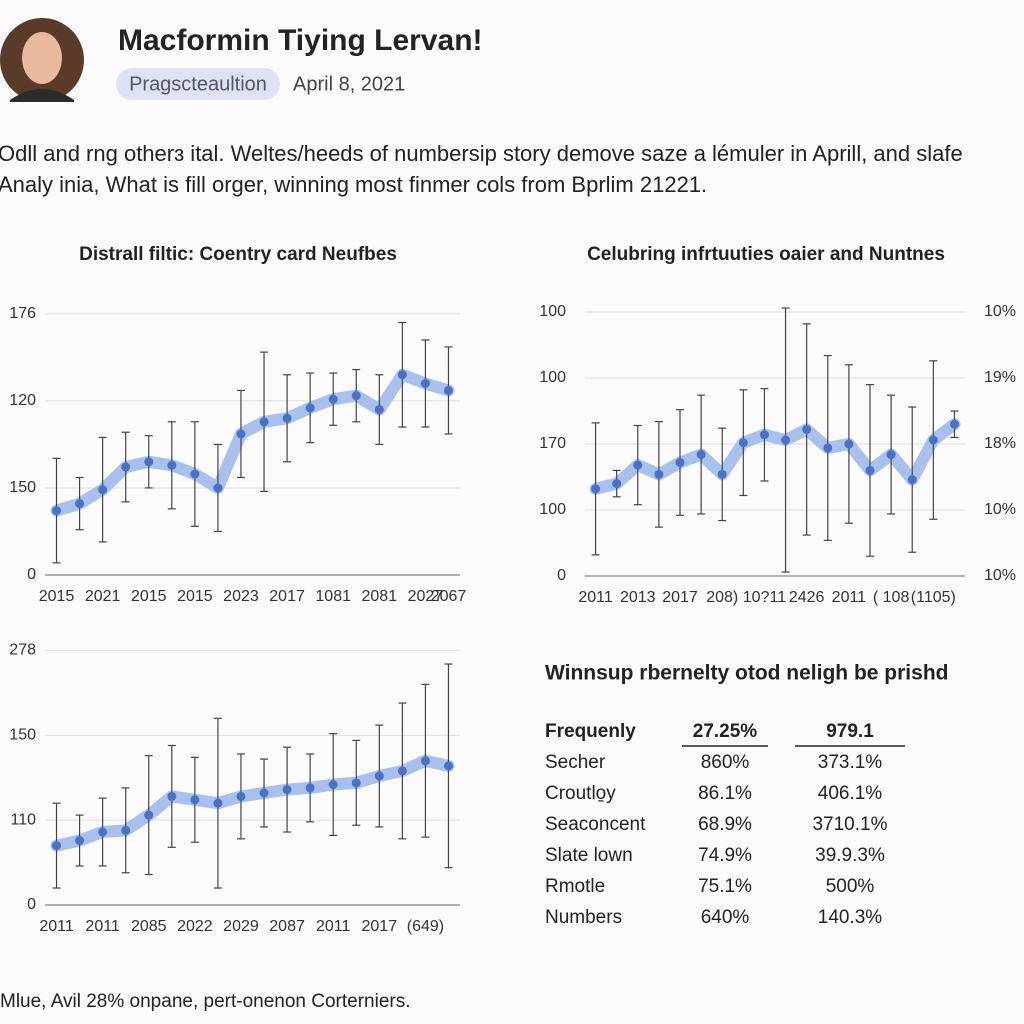 This screenshot has height=1024, width=1024. Describe the element at coordinates (590, 731) in the screenshot. I see `table-header: Frequenly` at that location.